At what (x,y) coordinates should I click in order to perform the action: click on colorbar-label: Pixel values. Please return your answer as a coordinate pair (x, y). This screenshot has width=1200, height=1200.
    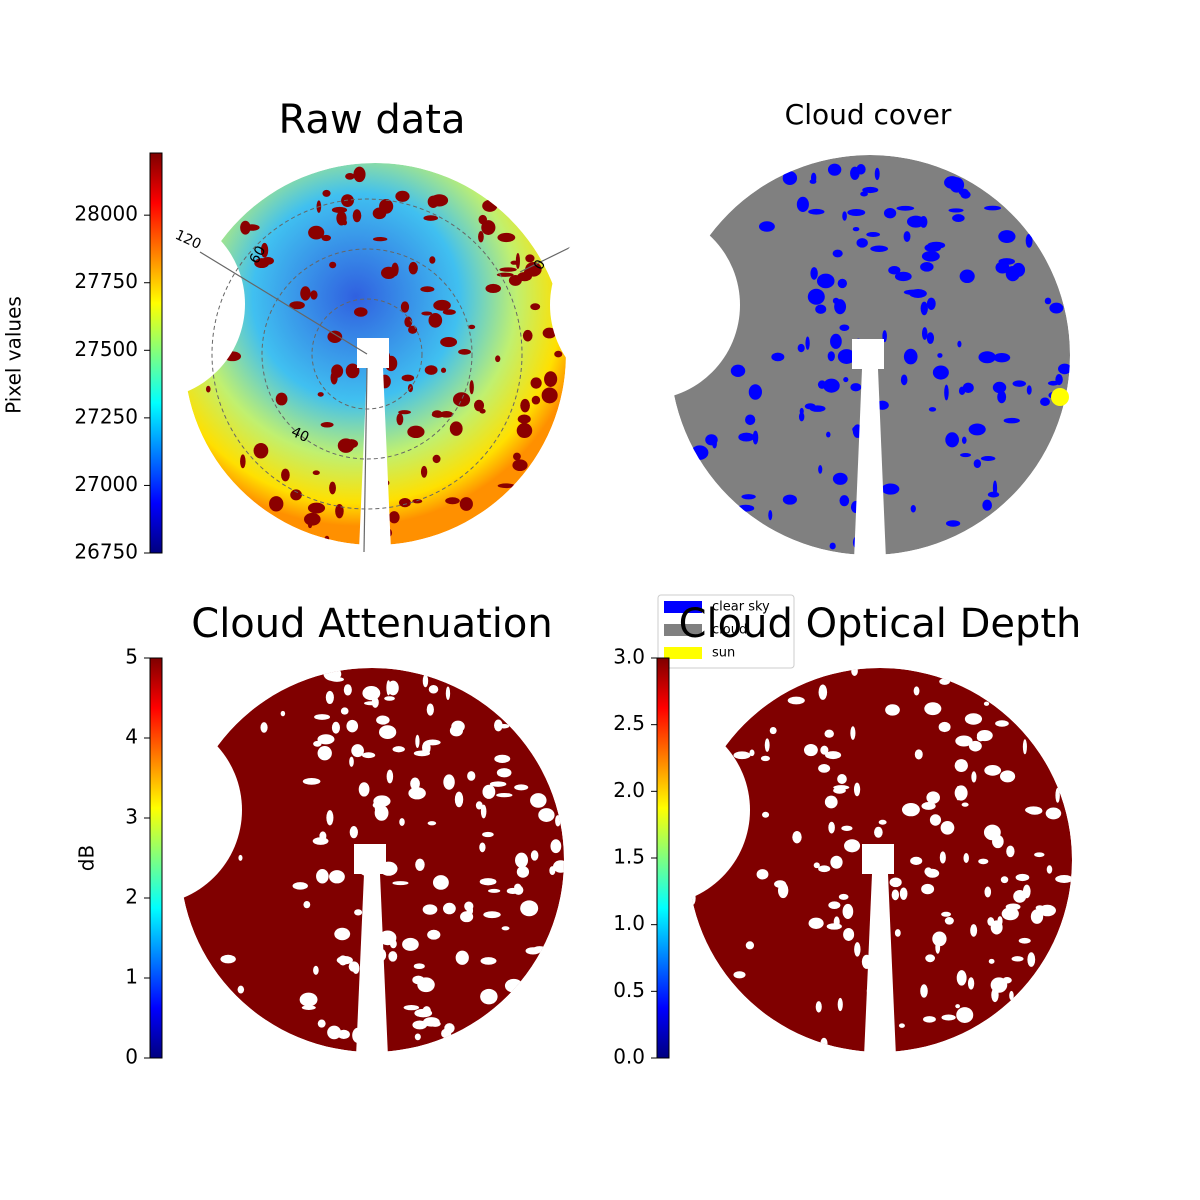
    Looking at the image, I should click on (14, 355).